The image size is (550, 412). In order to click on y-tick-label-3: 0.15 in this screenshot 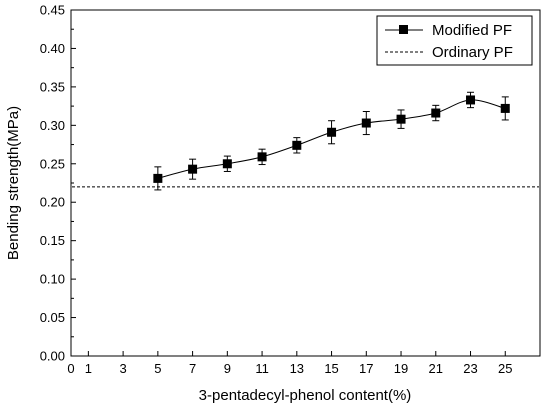, I will do `click(52, 240)`.